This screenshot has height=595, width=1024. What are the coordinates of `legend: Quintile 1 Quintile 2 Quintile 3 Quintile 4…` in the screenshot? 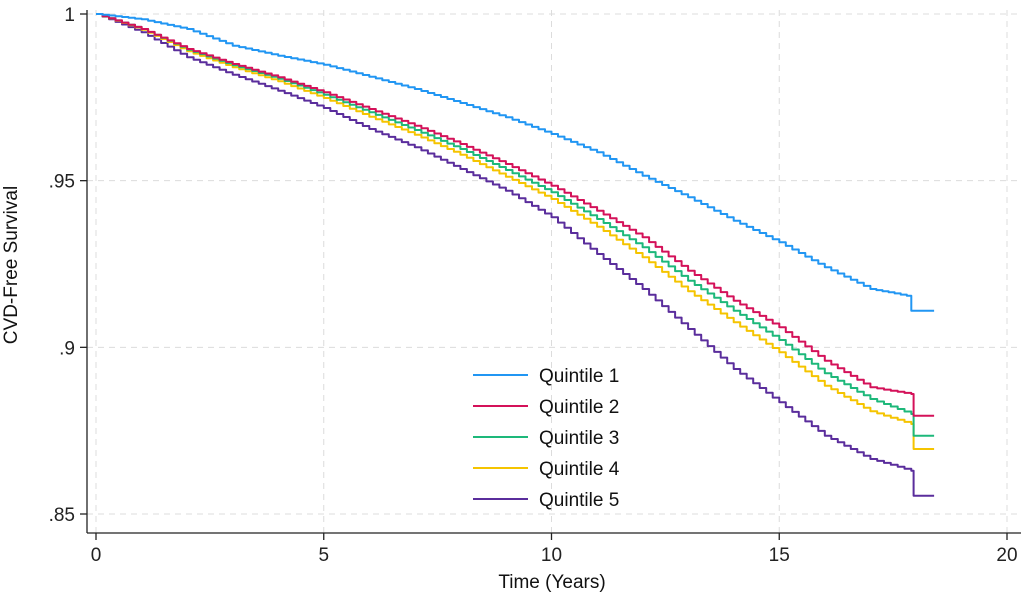 It's located at (546, 438).